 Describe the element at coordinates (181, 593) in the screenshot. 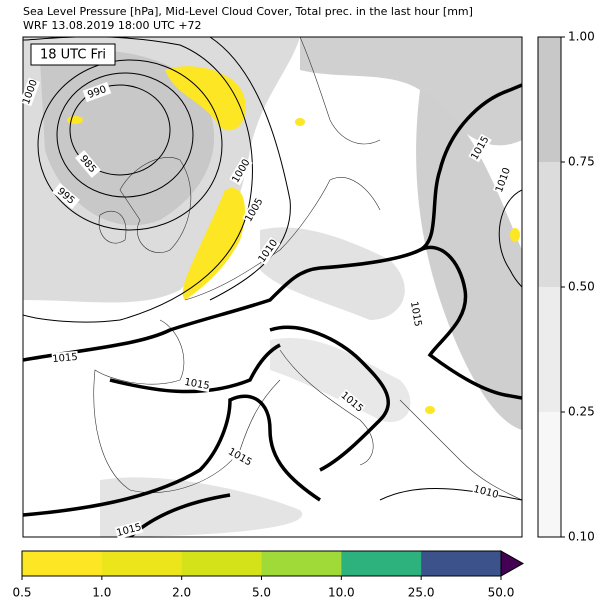

I see `colorbar-tick-label: 2.0` at that location.